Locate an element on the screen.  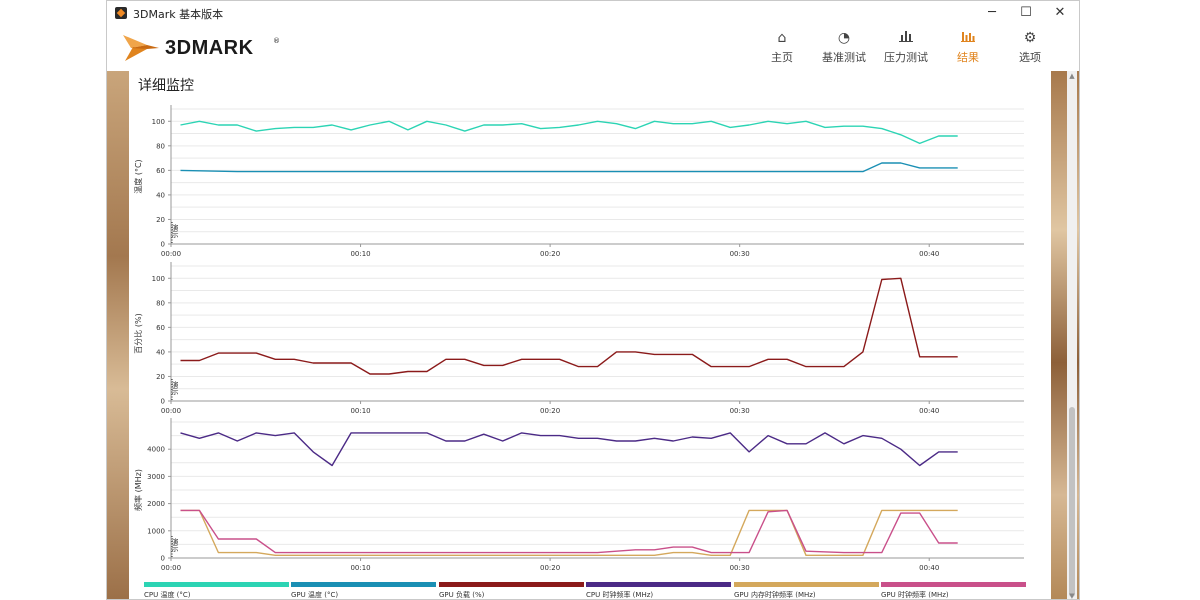
y-tick-label: 3000 is located at coordinates (156, 477).